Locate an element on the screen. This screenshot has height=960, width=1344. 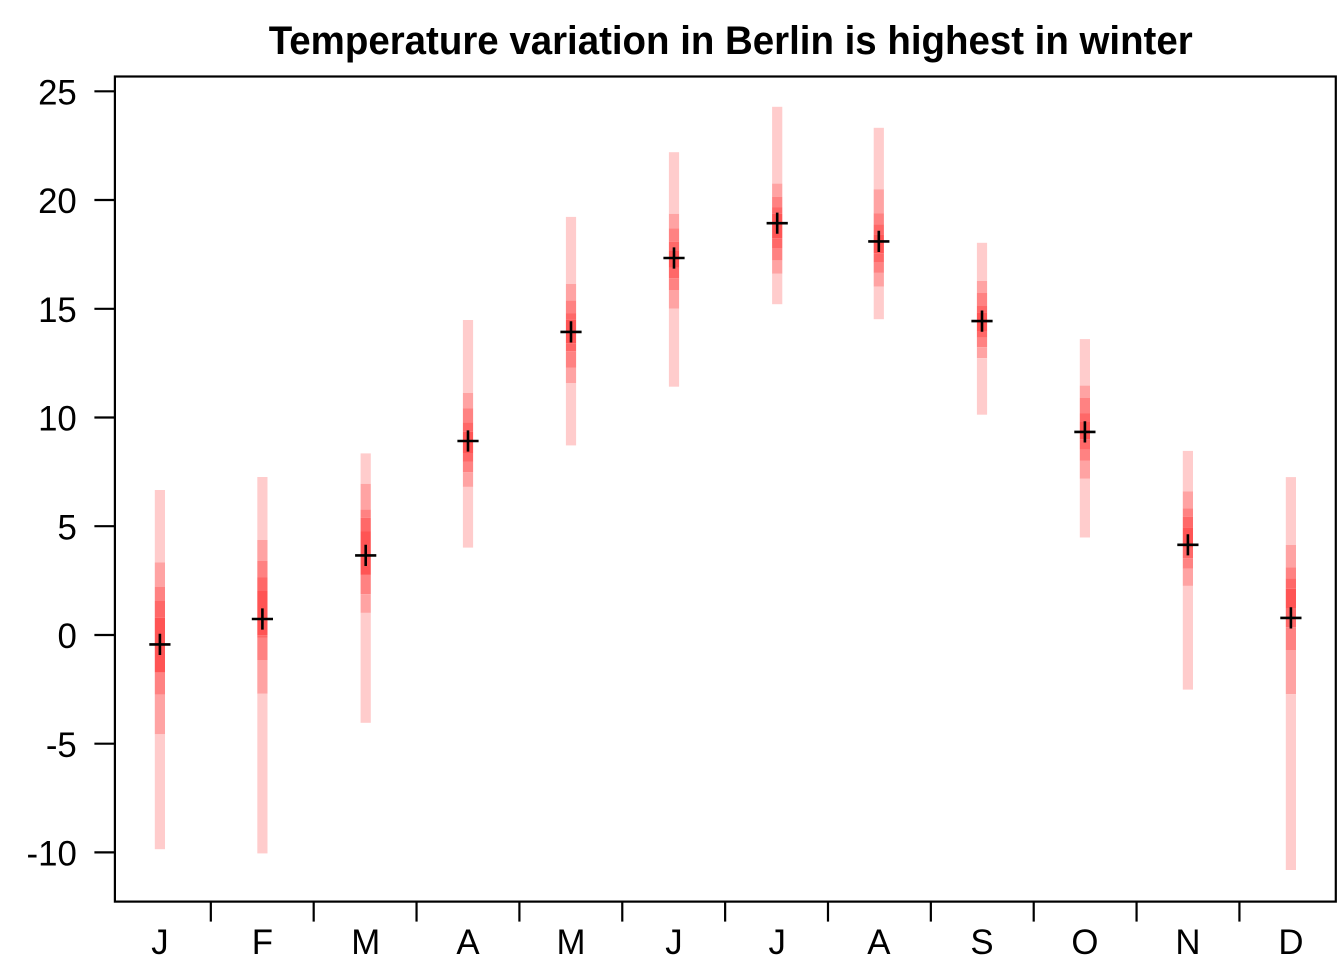
svg-text: 0 is located at coordinates (66, 636).